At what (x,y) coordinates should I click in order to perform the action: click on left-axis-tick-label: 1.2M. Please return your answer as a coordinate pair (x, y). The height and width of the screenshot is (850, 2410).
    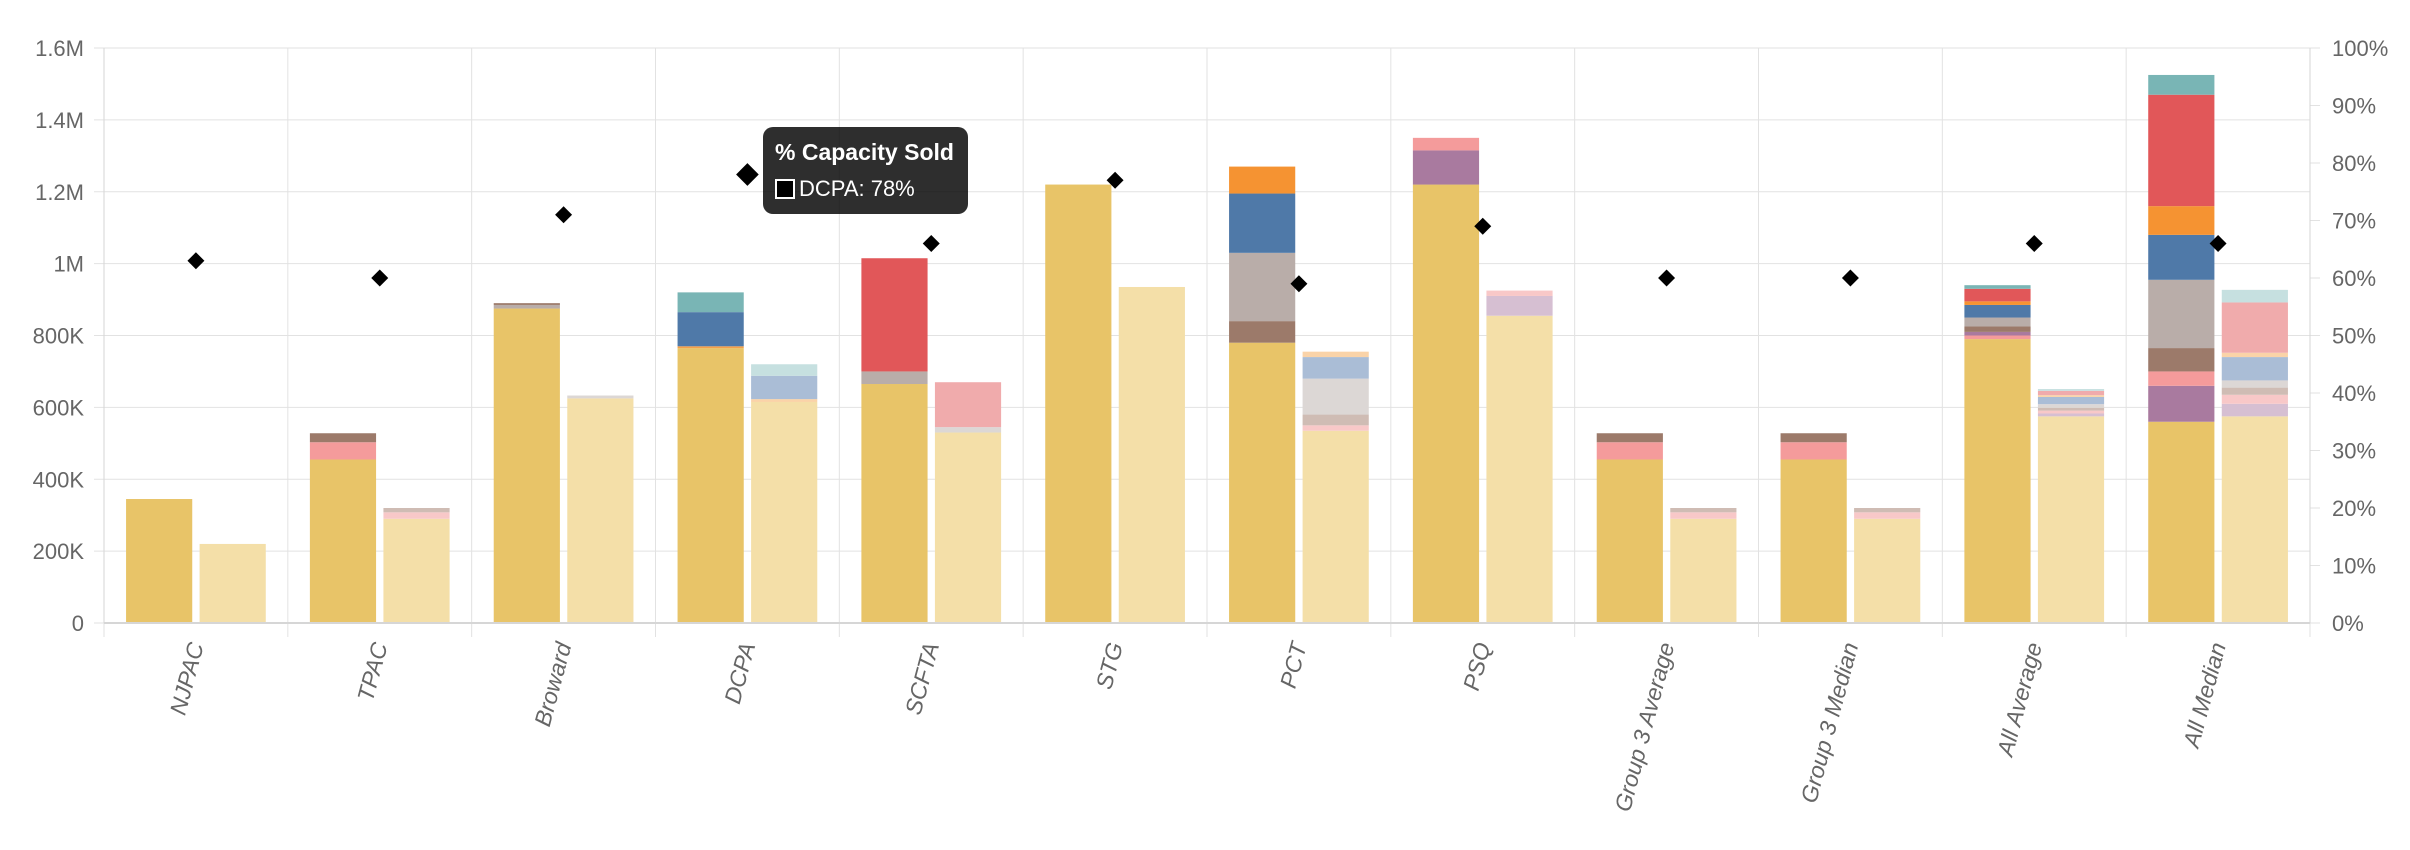
    Looking at the image, I should click on (59, 192).